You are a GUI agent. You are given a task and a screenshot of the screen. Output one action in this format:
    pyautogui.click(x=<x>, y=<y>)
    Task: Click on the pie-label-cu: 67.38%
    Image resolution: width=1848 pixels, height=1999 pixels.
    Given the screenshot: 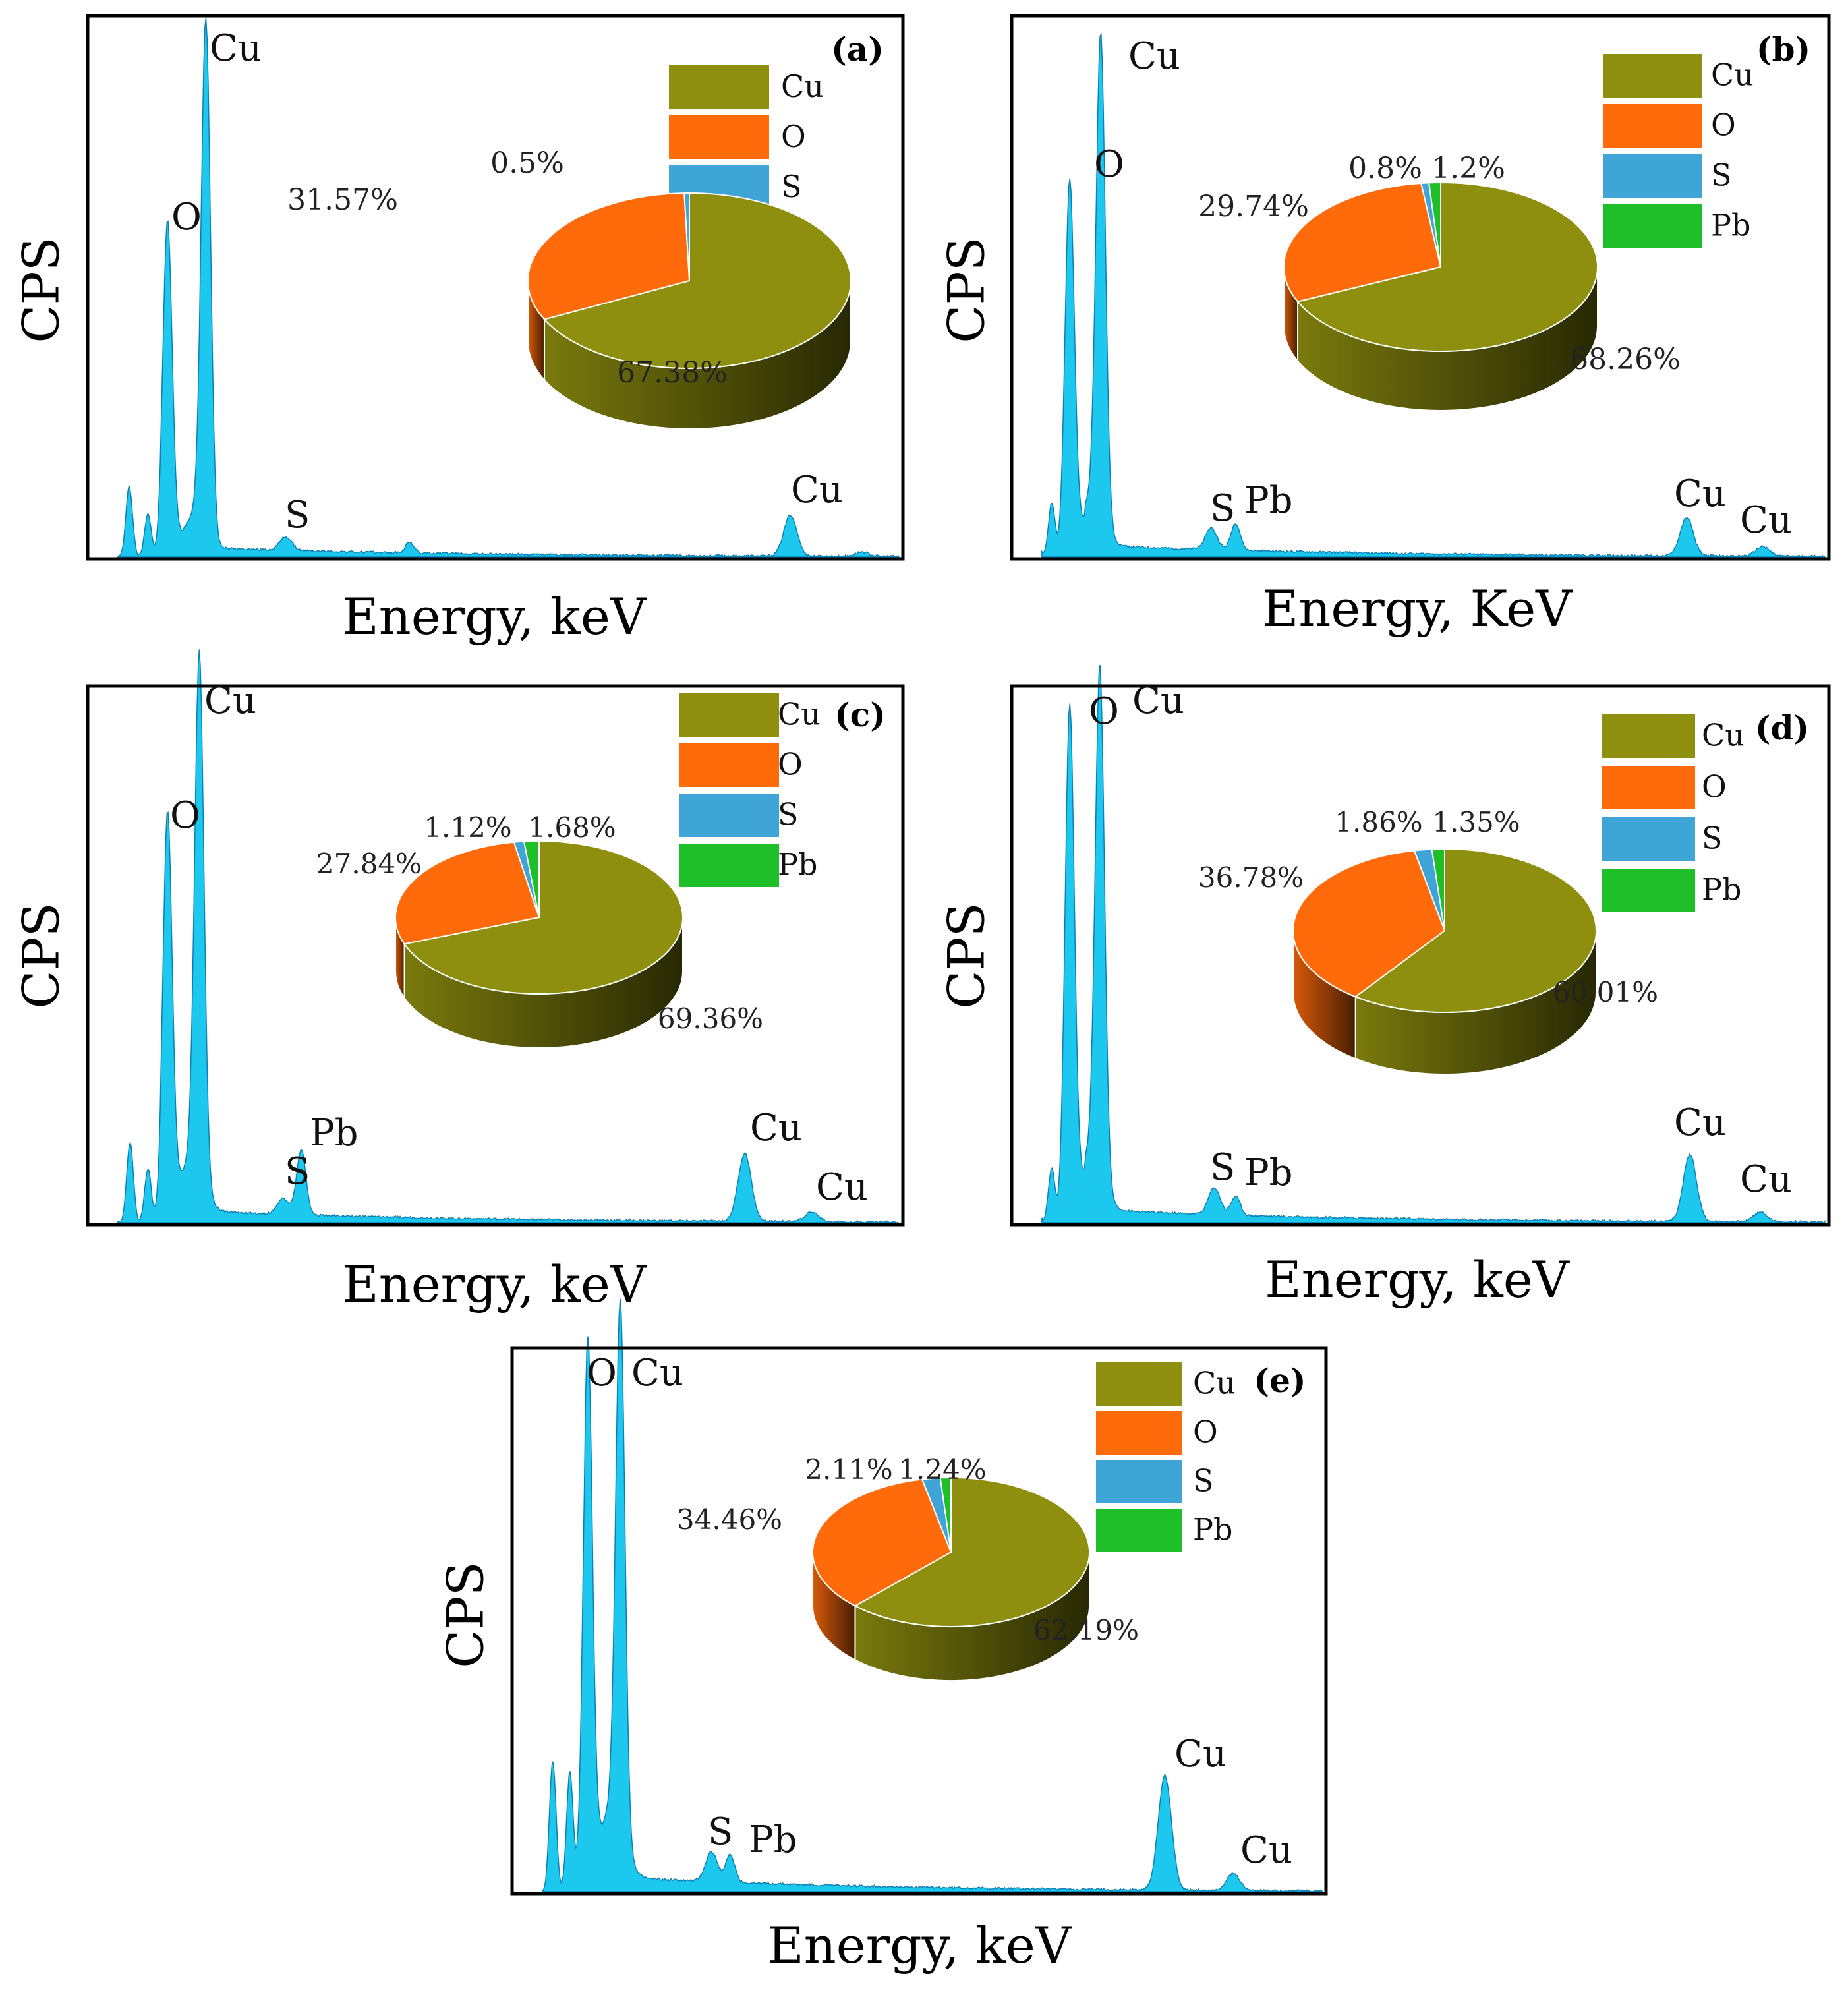 What is the action you would take?
    pyautogui.click(x=672, y=373)
    